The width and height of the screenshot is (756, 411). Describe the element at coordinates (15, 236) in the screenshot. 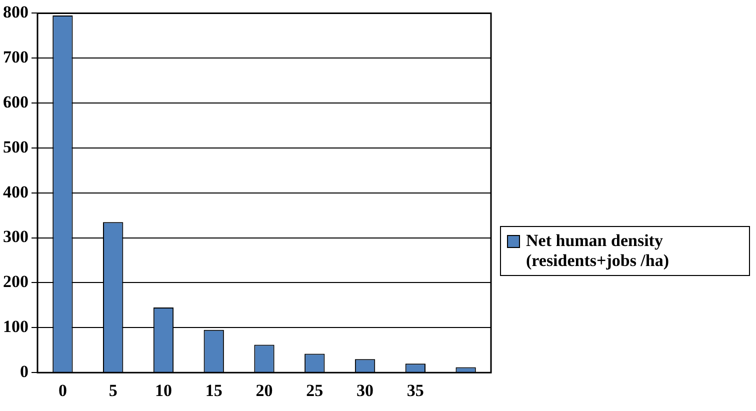

I see `y-tick-label: 300` at that location.